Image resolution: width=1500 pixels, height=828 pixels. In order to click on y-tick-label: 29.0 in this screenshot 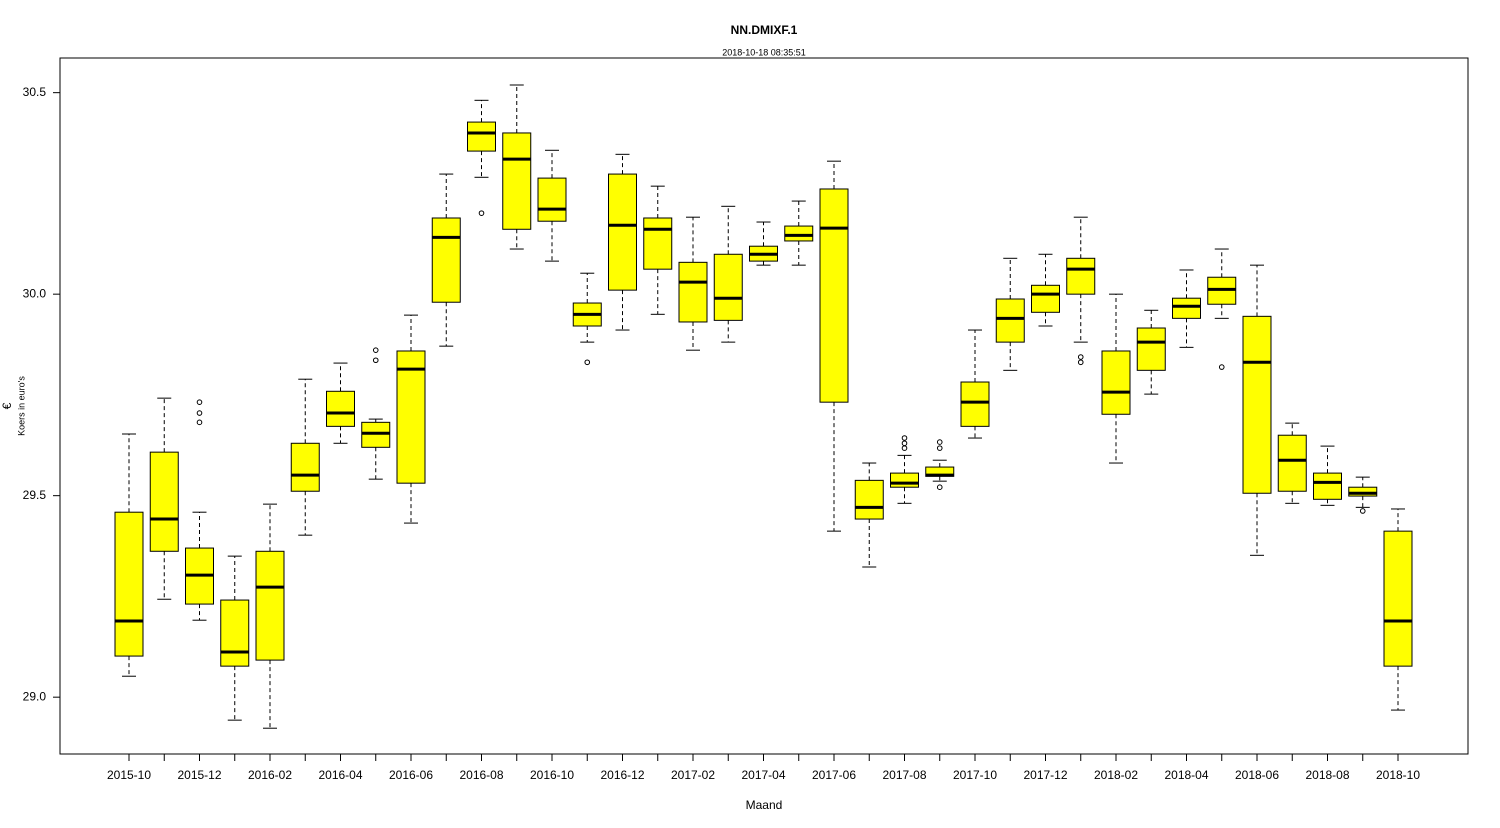, I will do `click(35, 696)`.